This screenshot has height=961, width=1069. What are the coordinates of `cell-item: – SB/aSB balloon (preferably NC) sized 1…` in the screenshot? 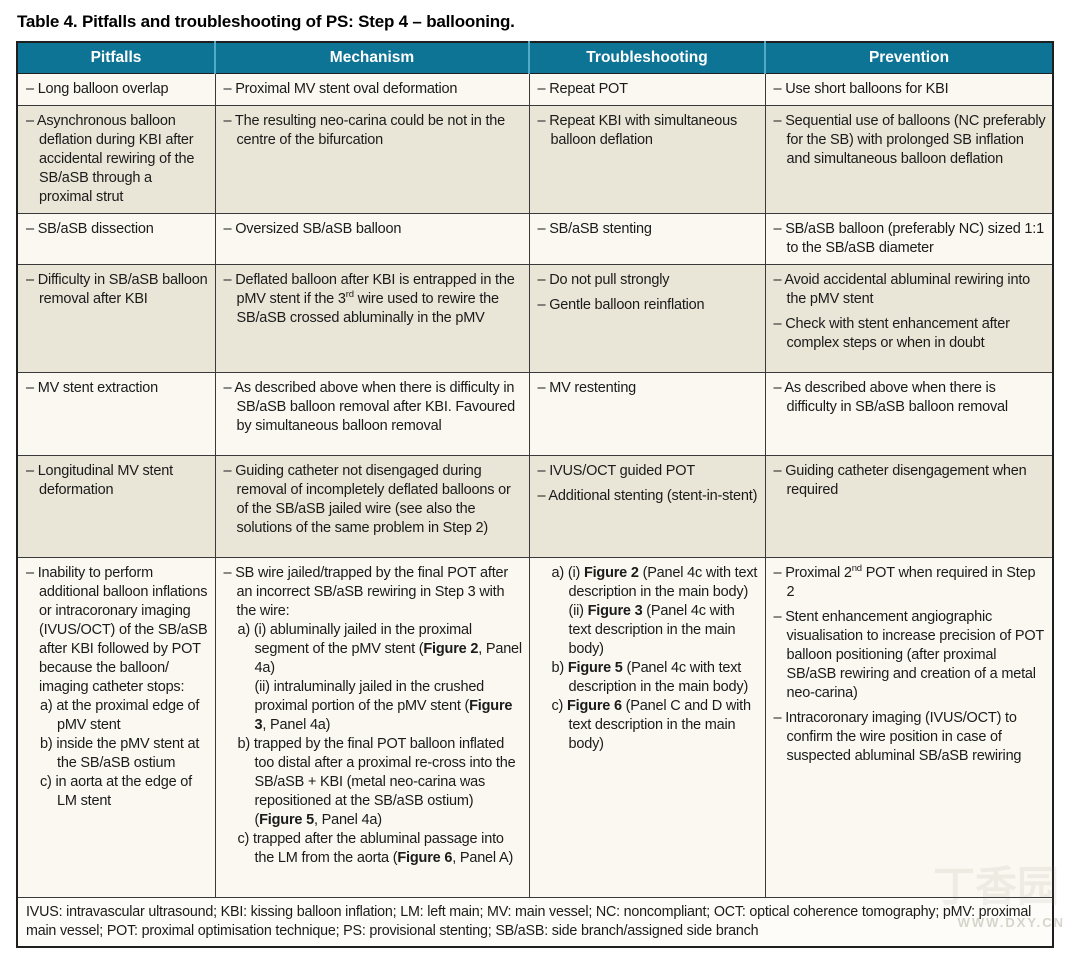 It's located at (909, 238).